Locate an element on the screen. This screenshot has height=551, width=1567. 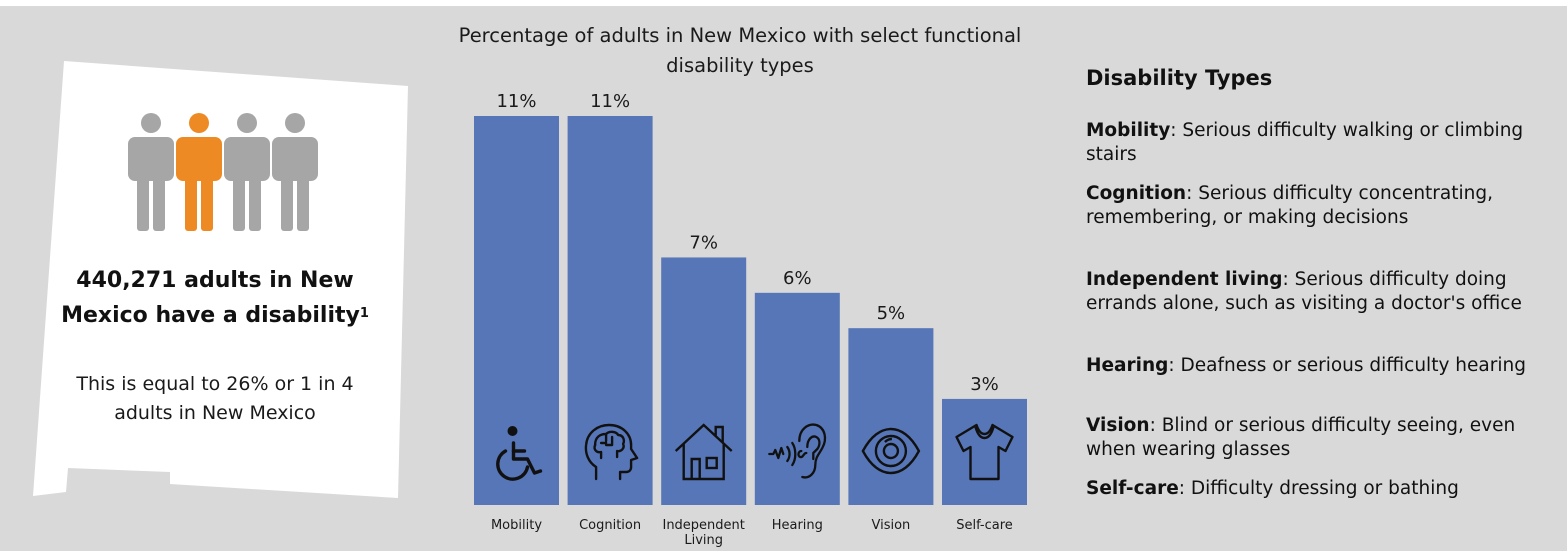
legend-title: Disability Types is located at coordinates (1179, 78).